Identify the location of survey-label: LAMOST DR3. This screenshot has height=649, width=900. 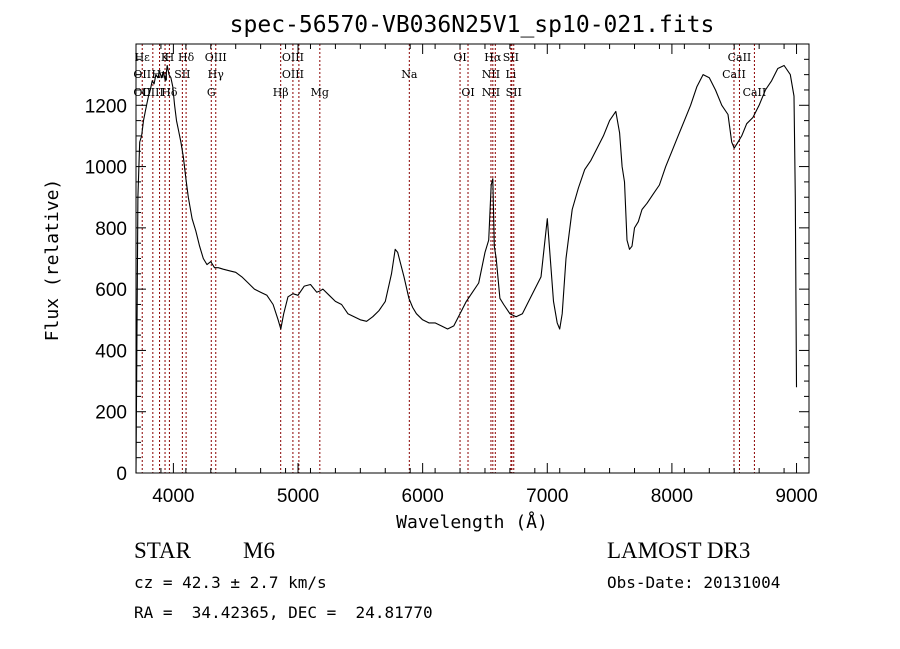
(679, 550).